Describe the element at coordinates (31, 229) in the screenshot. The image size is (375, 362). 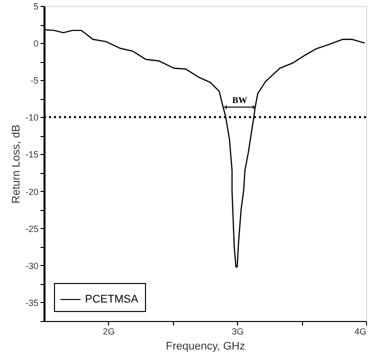
I see `y-tick-label: -25` at that location.